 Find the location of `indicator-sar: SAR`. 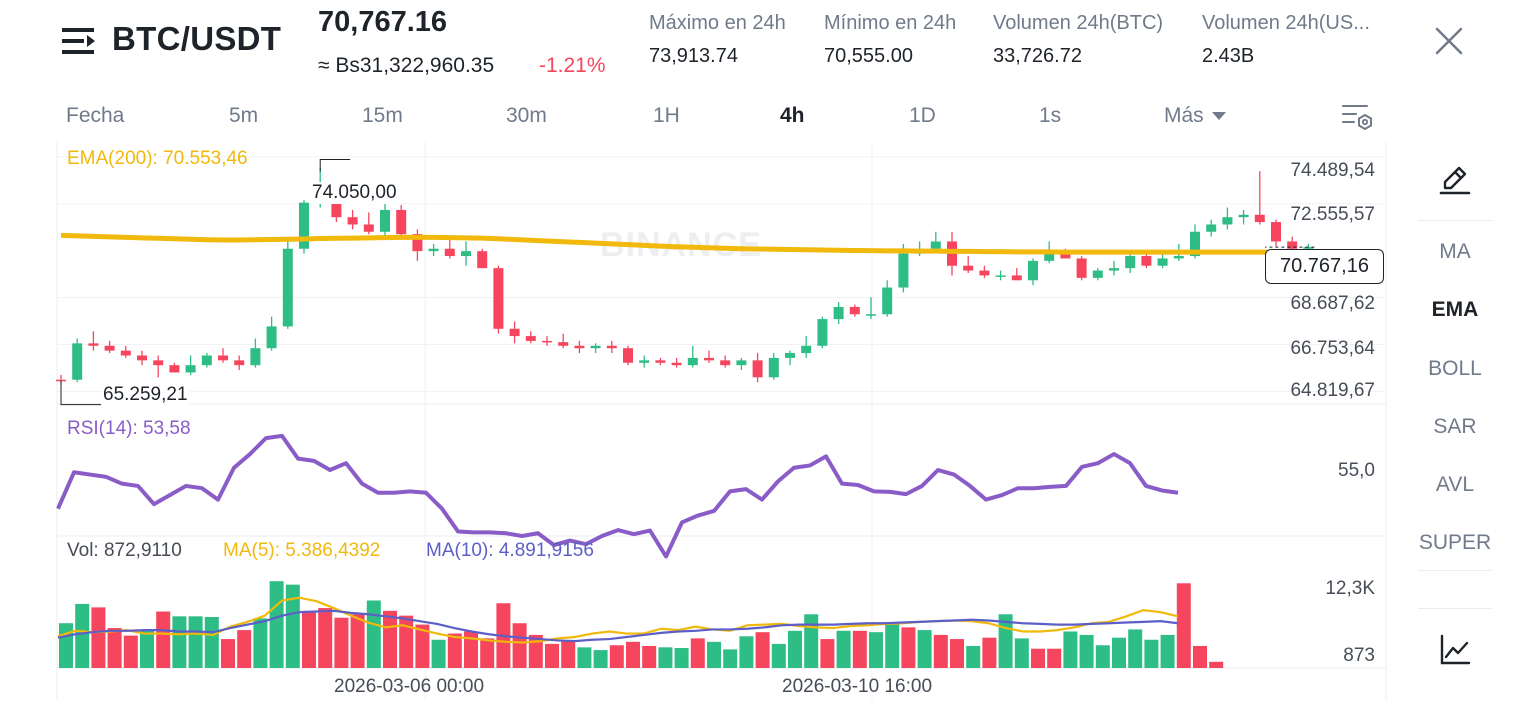

indicator-sar: SAR is located at coordinates (1455, 426).